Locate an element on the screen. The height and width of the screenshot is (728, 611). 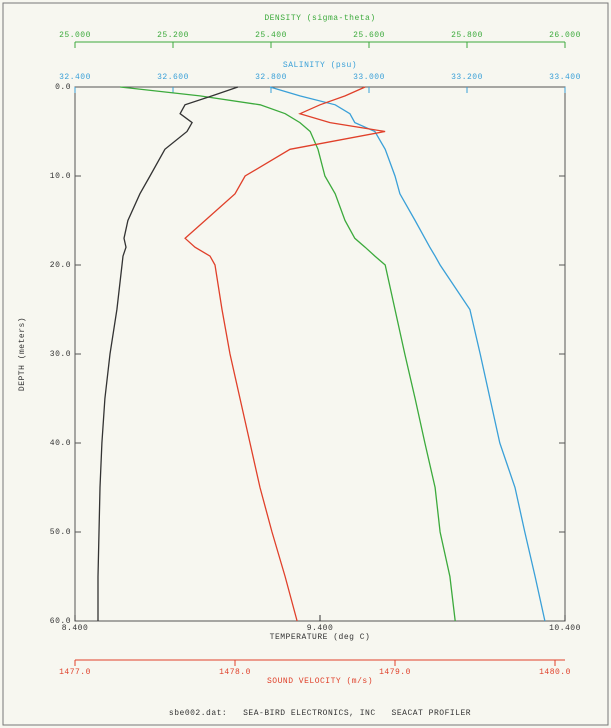
x-tick-label: 1480.0 is located at coordinates (555, 672).